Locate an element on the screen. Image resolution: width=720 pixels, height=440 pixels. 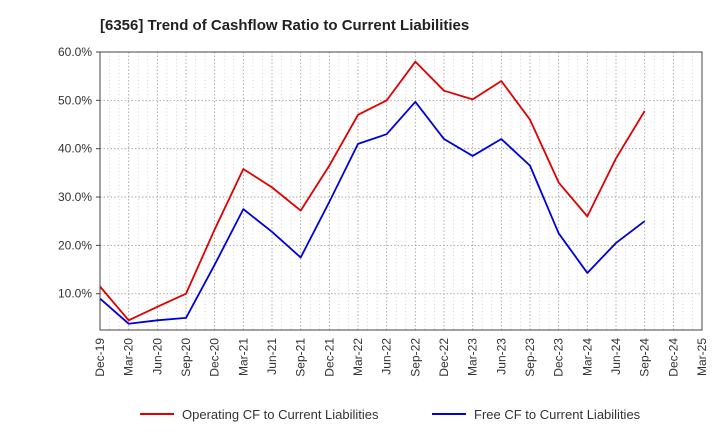
y-tick-label: 10.0% is located at coordinates (75, 294).